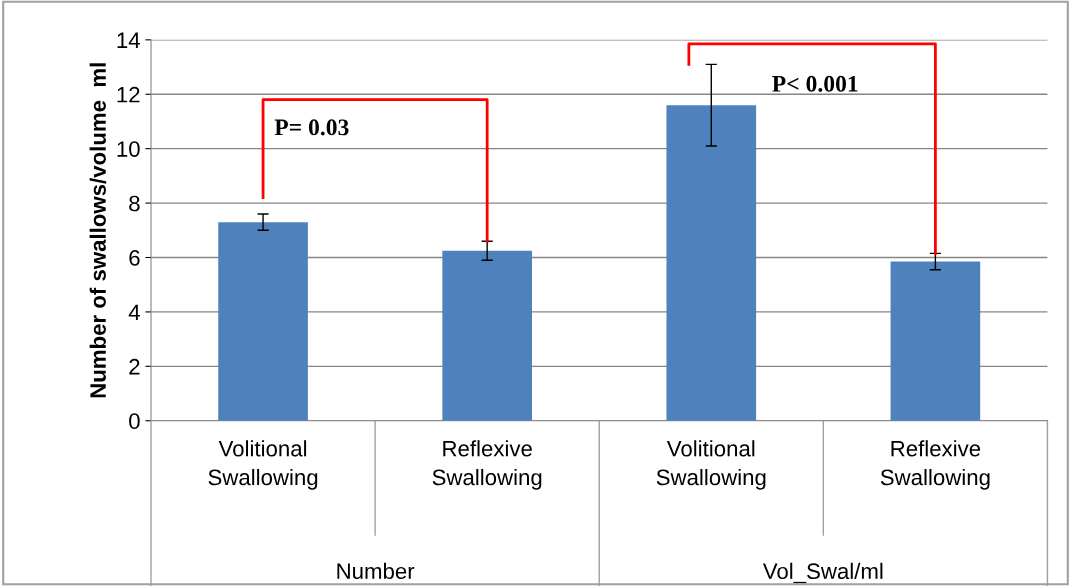 This screenshot has height=586, width=1071. Describe the element at coordinates (815, 83) in the screenshot. I see `annotation: P< 0.001` at that location.